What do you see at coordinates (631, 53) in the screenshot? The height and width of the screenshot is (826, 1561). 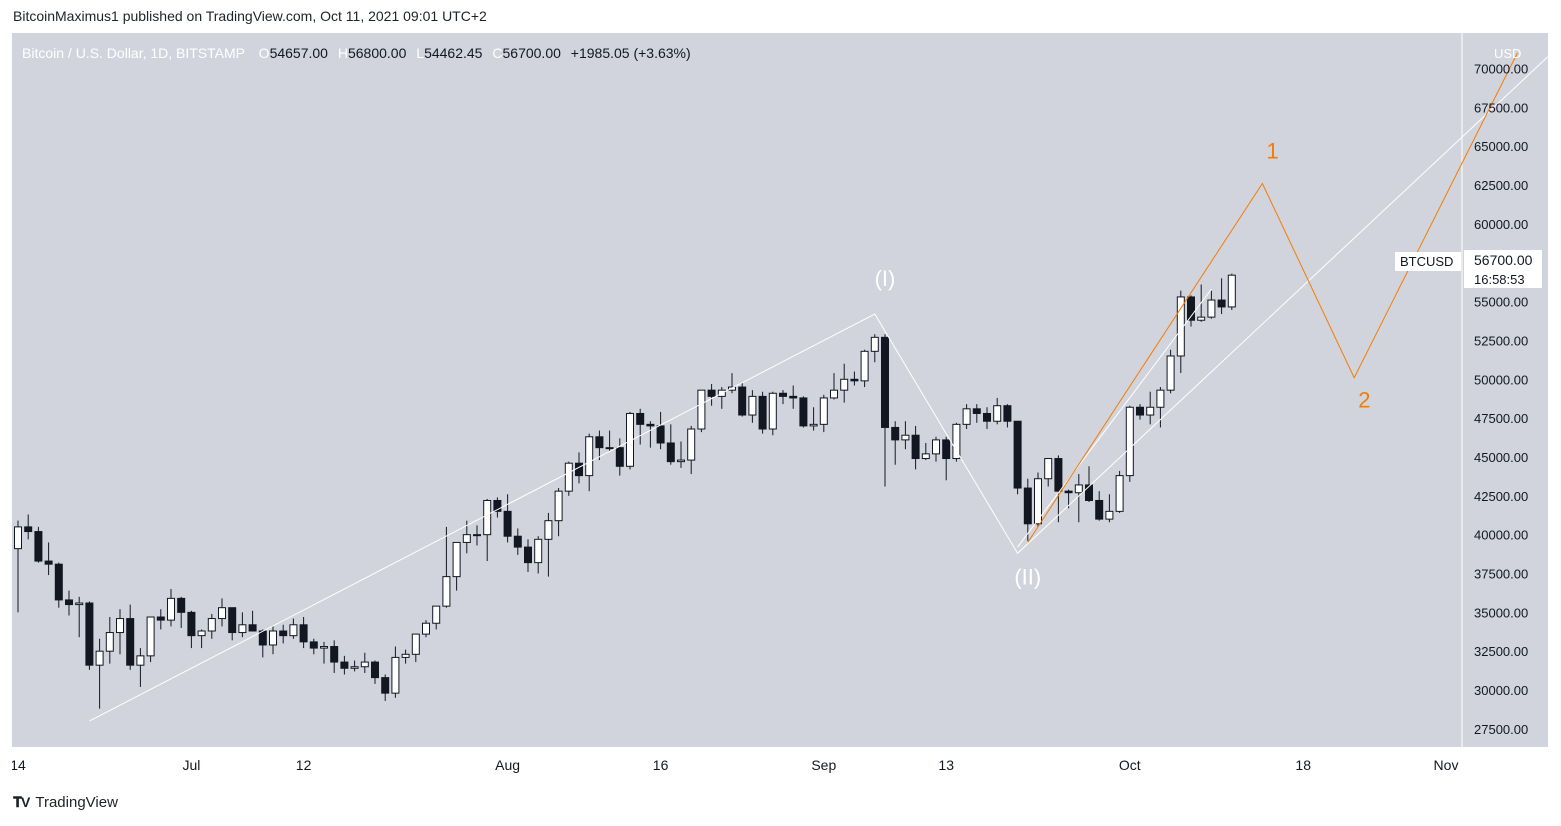 I see `legend-change: +1985.05 (+3.63%)` at bounding box center [631, 53].